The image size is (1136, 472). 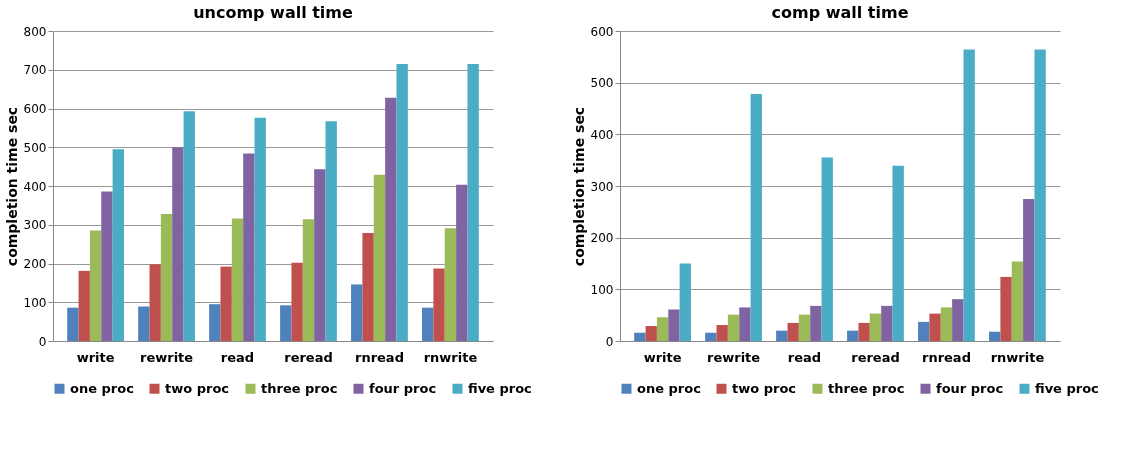 What do you see at coordinates (35, 70) in the screenshot?
I see `y-tick-label: 700` at bounding box center [35, 70].